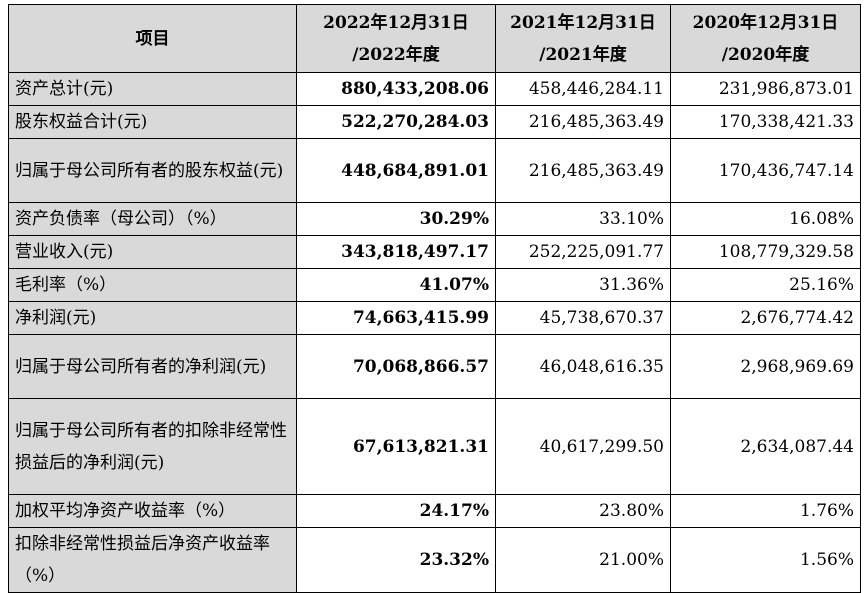 This screenshot has height=593, width=868. What do you see at coordinates (765, 170) in the screenshot?
I see `value-2020: 170,436,747.14` at bounding box center [765, 170].